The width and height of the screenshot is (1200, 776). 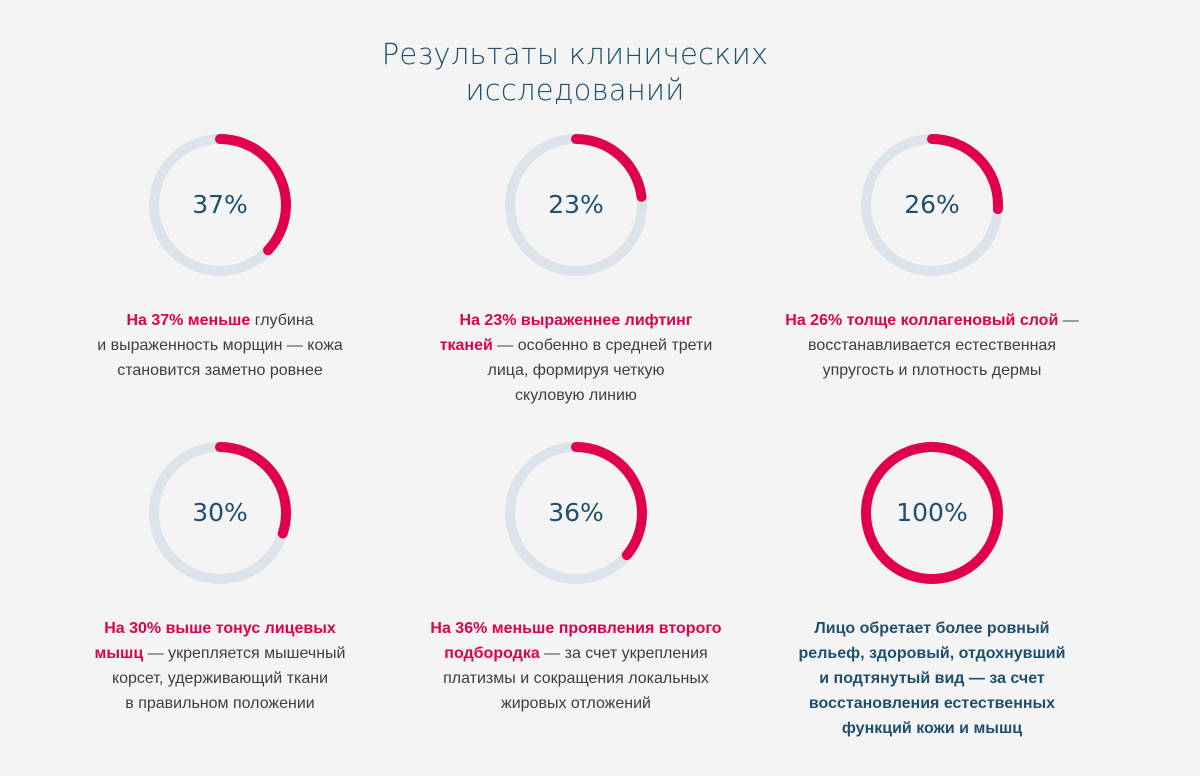 I want to click on stat-text: Лицо обретает более ровный, so click(x=932, y=628).